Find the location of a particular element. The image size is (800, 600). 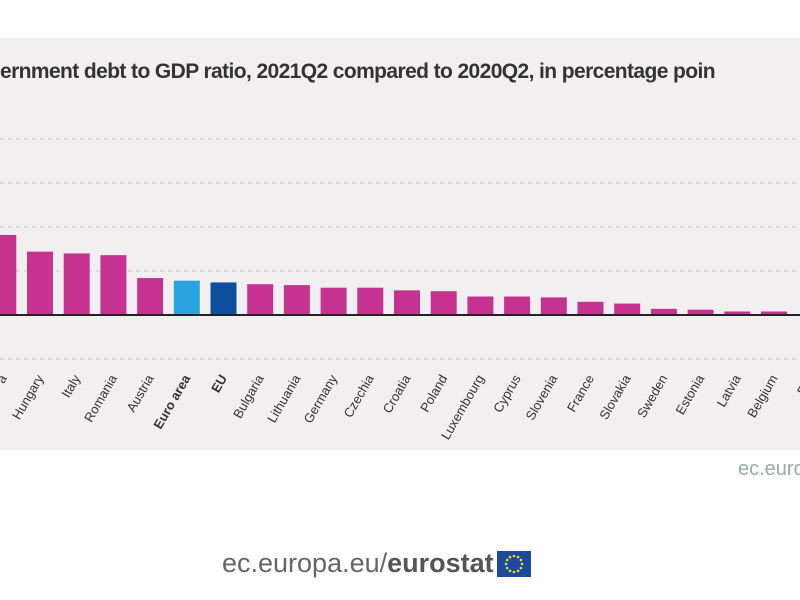

bar-estonia is located at coordinates (700, 312).